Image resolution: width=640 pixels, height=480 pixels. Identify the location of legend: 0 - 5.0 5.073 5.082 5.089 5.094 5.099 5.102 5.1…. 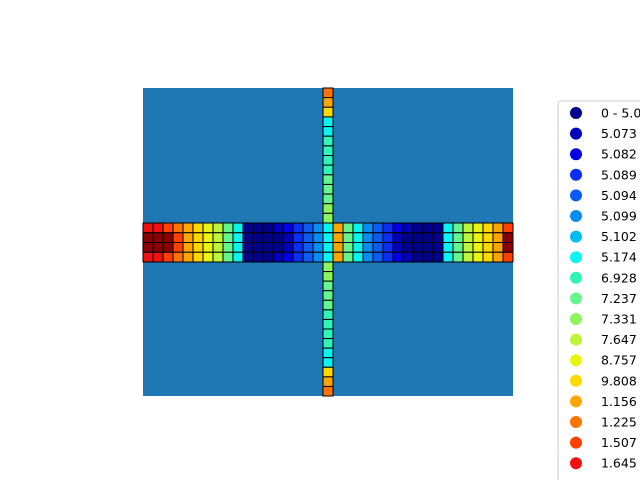
(598, 290).